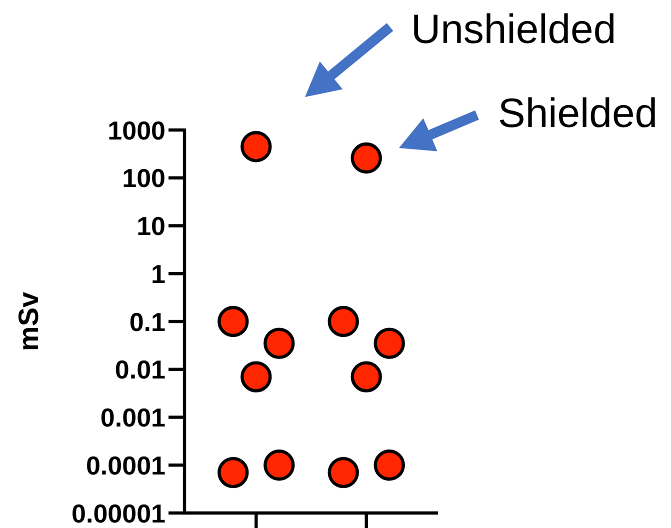 The height and width of the screenshot is (528, 671). What do you see at coordinates (119, 513) in the screenshot?
I see `y-tick-label: 0.00001` at bounding box center [119, 513].